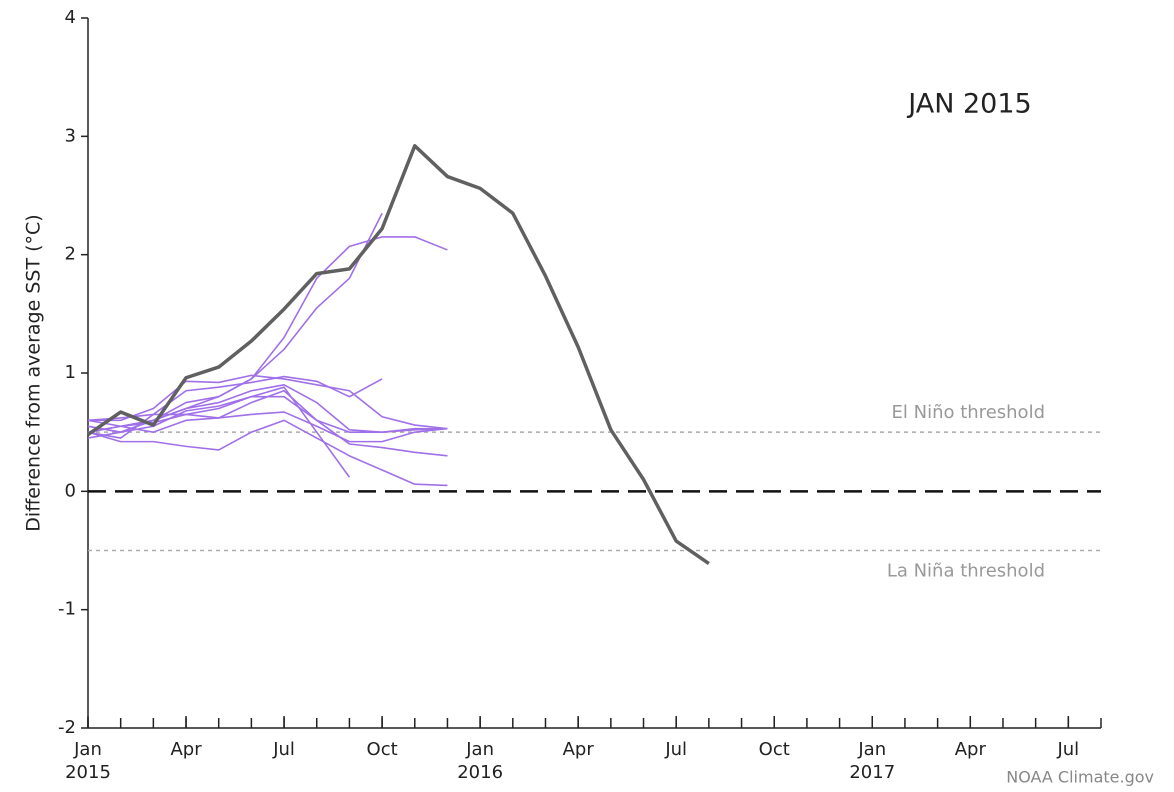  Describe the element at coordinates (70, 372) in the screenshot. I see `y-tick-label: 1` at that location.